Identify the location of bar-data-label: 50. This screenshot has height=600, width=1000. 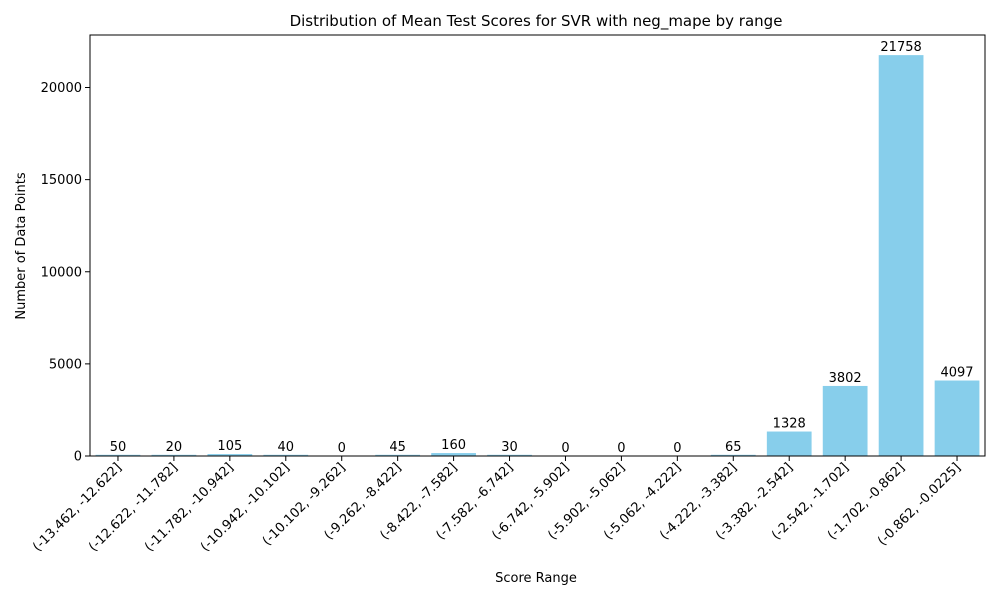
(118, 447).